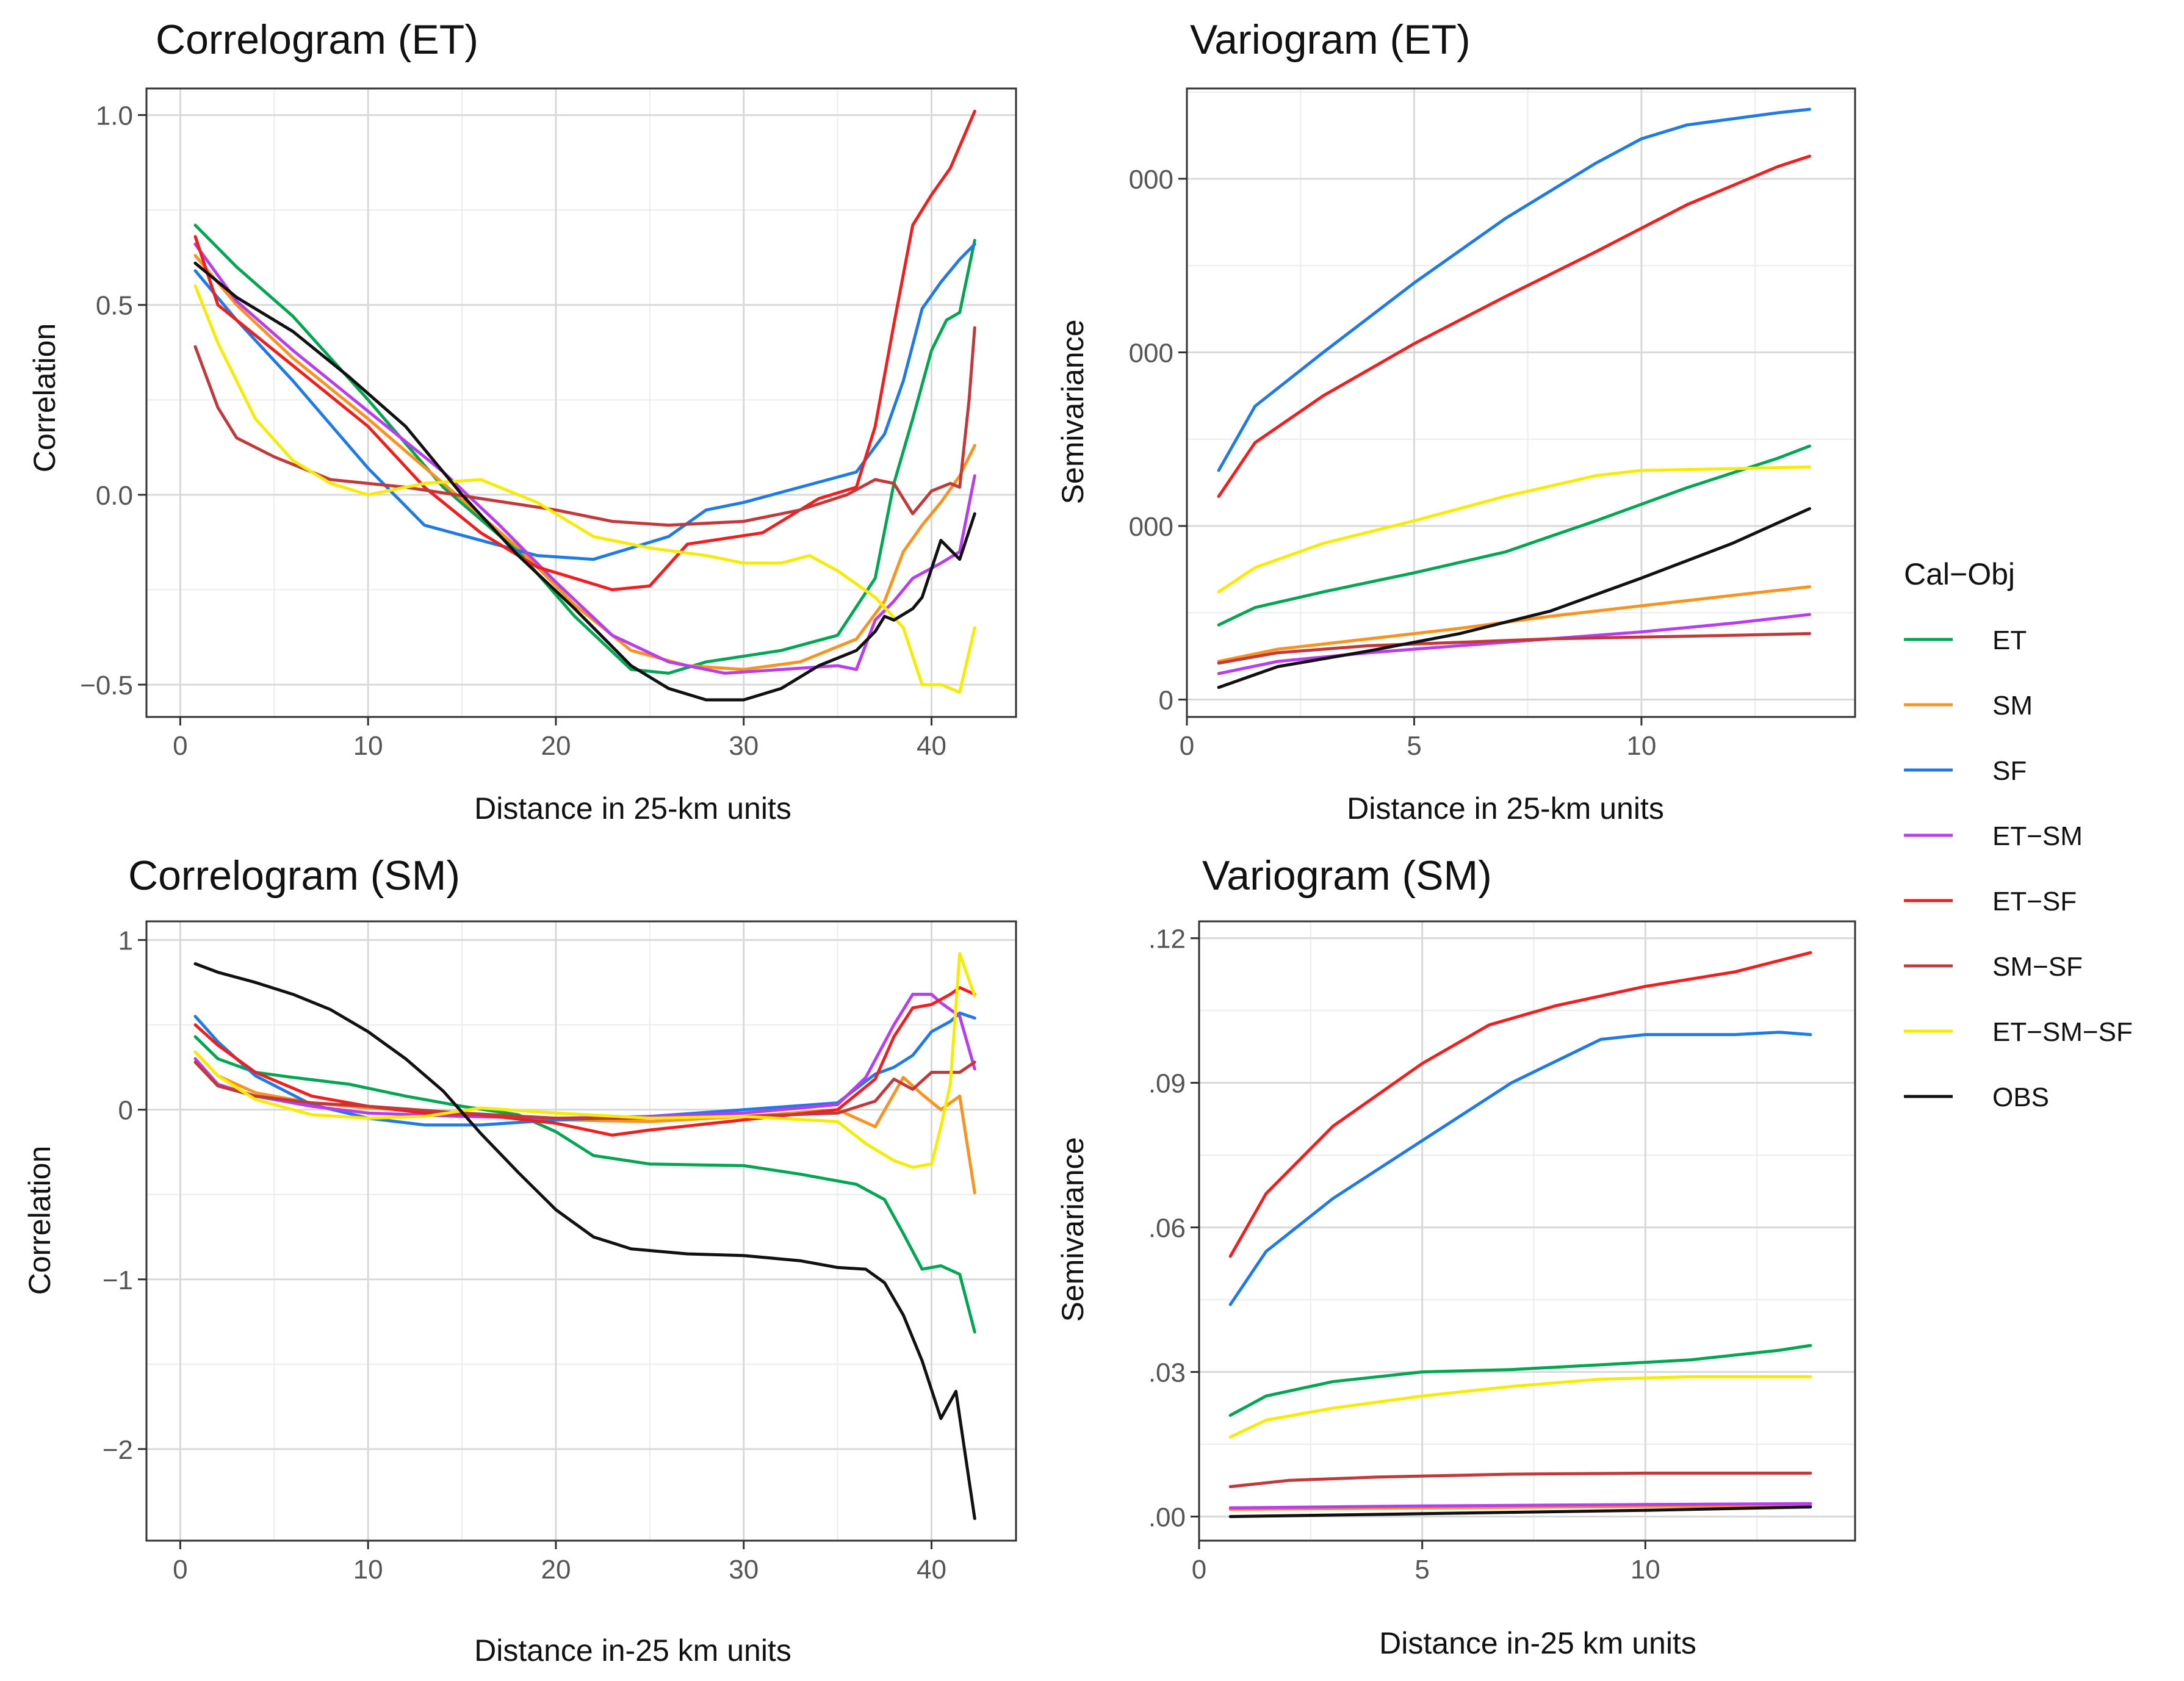  What do you see at coordinates (2037, 836) in the screenshot?
I see `legend-label: ET−SM` at bounding box center [2037, 836].